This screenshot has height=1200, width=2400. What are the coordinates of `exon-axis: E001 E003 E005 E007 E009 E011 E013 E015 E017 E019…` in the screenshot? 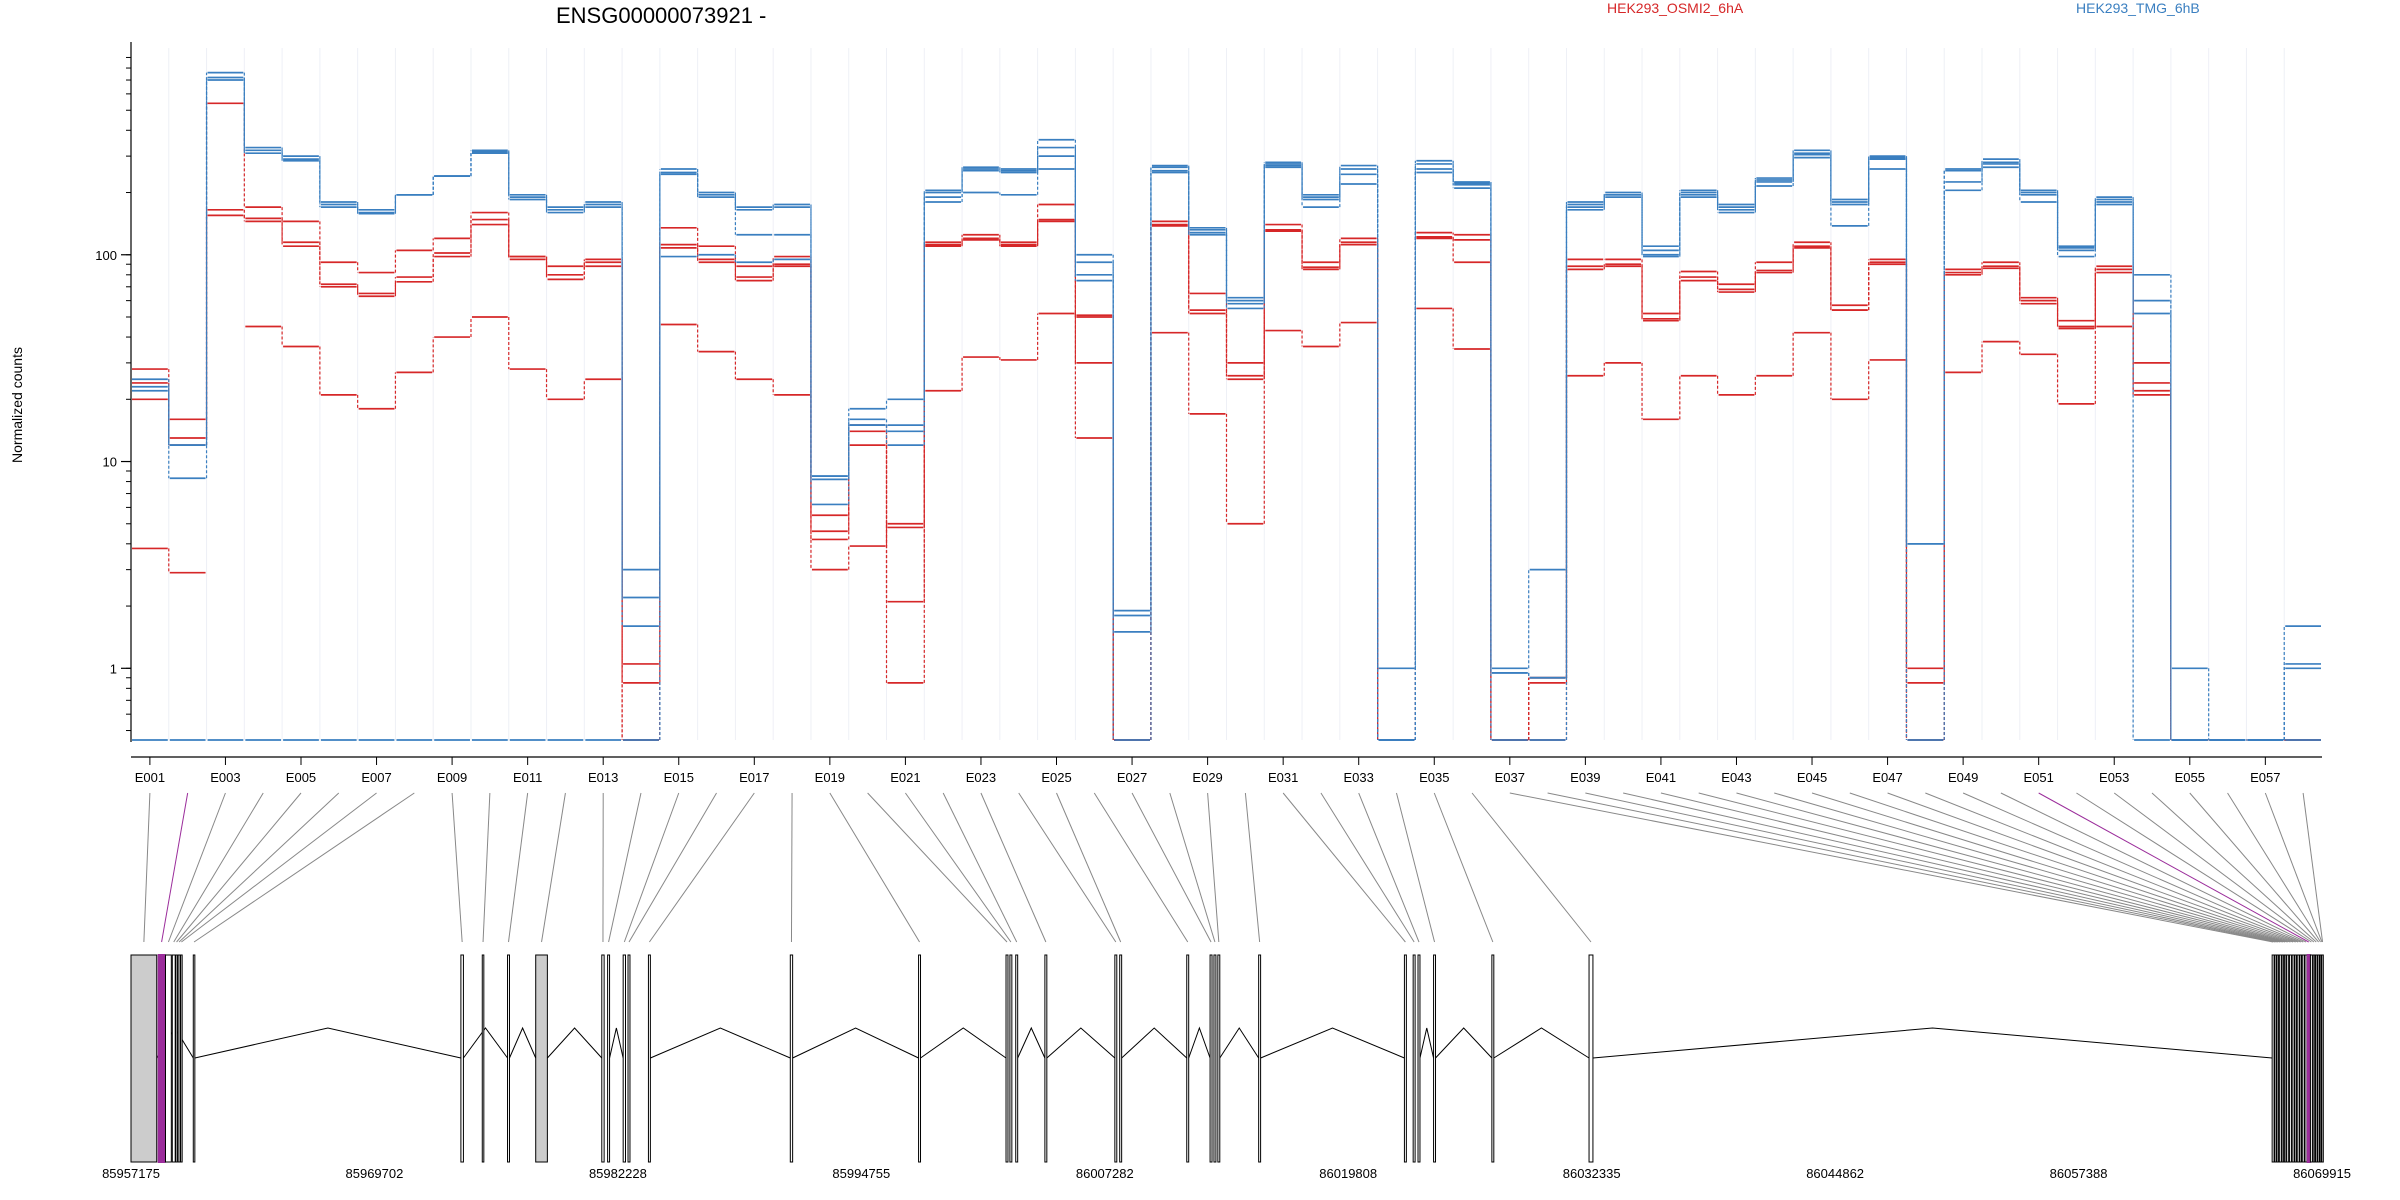 It's located at (1226, 770).